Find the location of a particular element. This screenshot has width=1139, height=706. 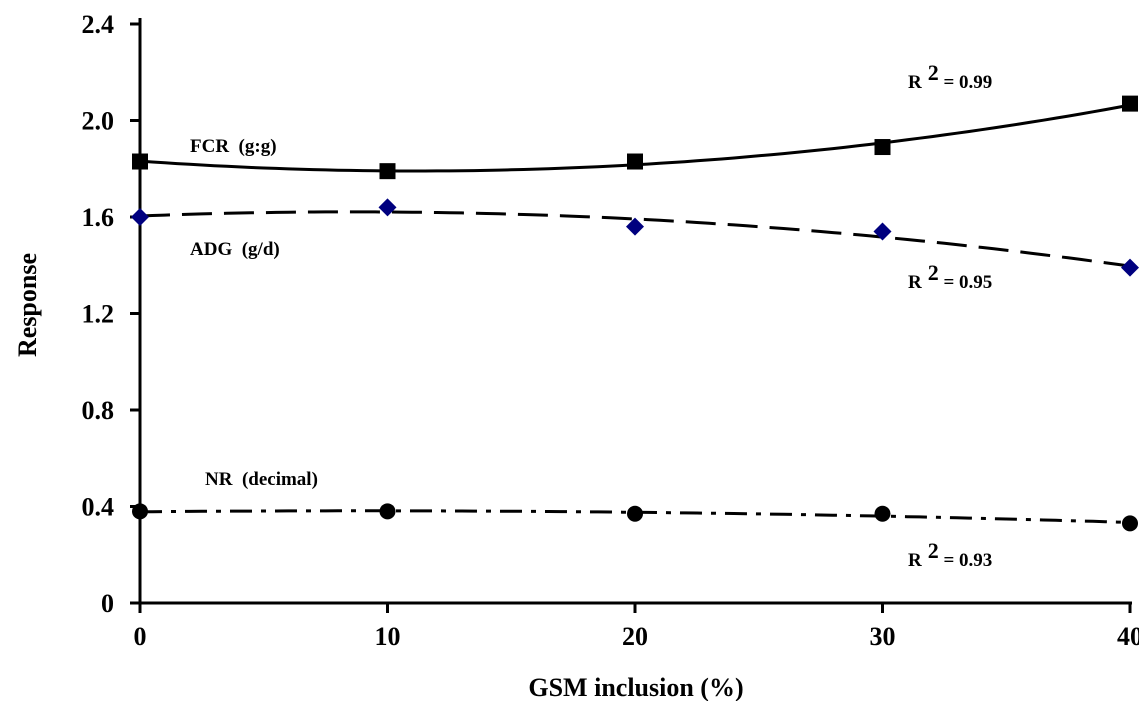

x-tick-label: 40 is located at coordinates (1128, 636).